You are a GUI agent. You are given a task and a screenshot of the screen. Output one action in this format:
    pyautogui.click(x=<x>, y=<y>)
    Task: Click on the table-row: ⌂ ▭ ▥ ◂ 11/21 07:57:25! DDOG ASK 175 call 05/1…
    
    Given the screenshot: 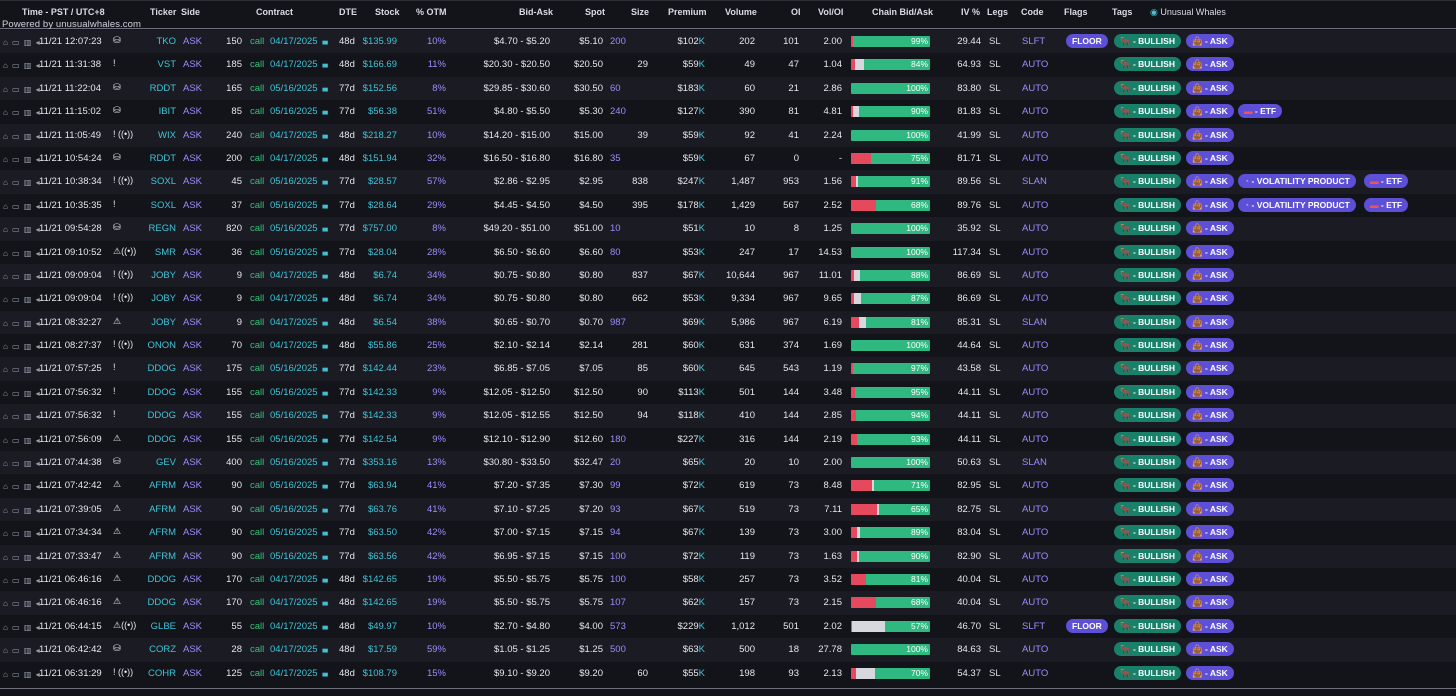 What is the action you would take?
    pyautogui.click(x=728, y=369)
    